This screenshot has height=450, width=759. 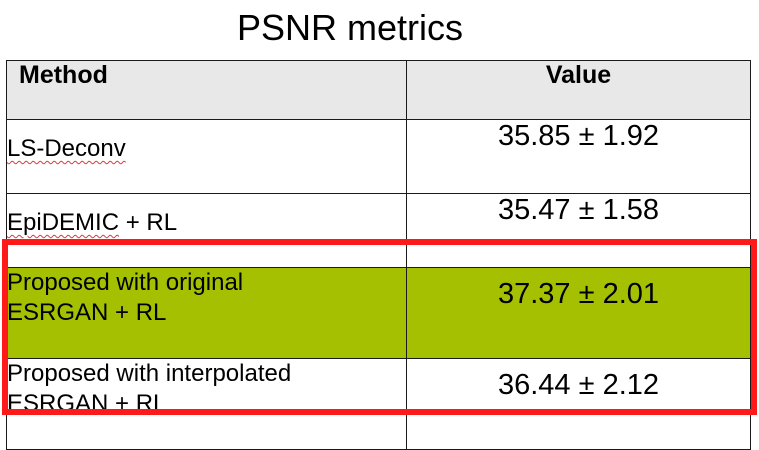 I want to click on method-cell: Proposed with original ESRGAN + RL, so click(x=206, y=313).